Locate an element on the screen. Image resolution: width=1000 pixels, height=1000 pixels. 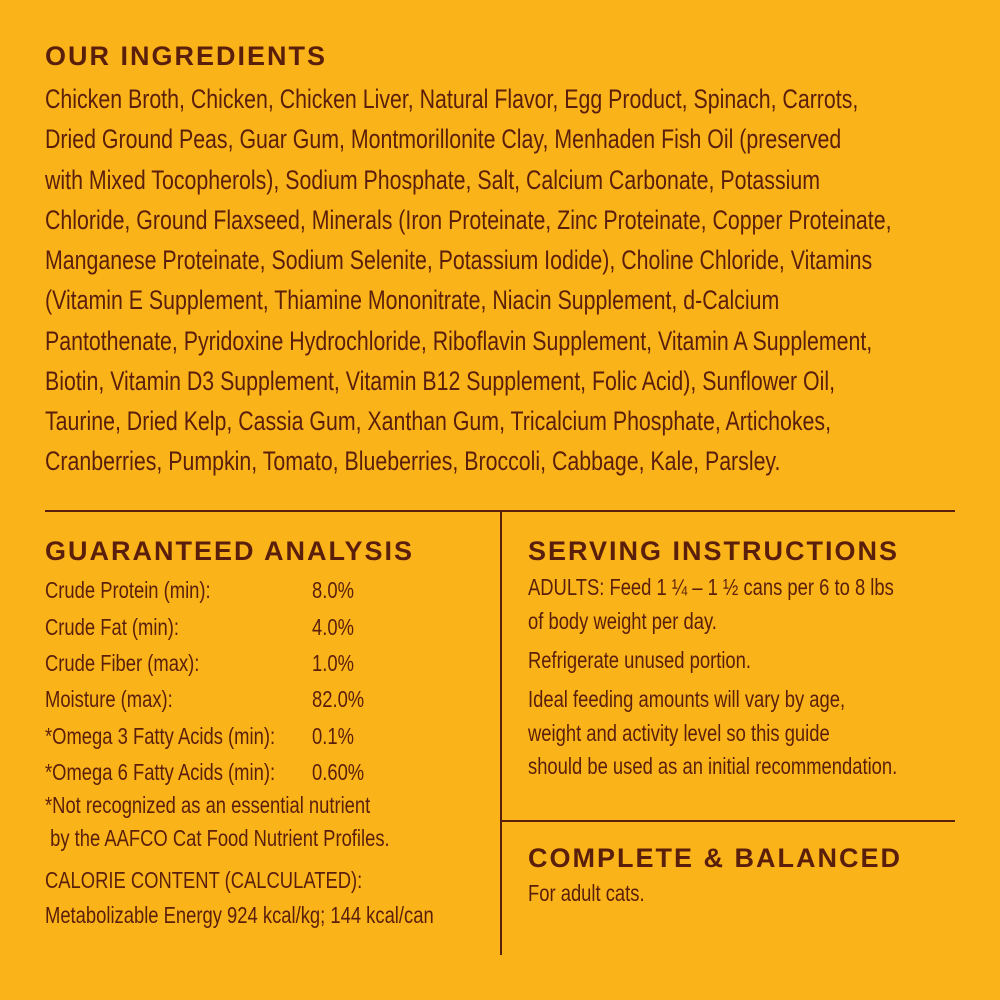
analysis-footnote: by the AAFCO Cat Food Nutrient Profiles. is located at coordinates (217, 838).